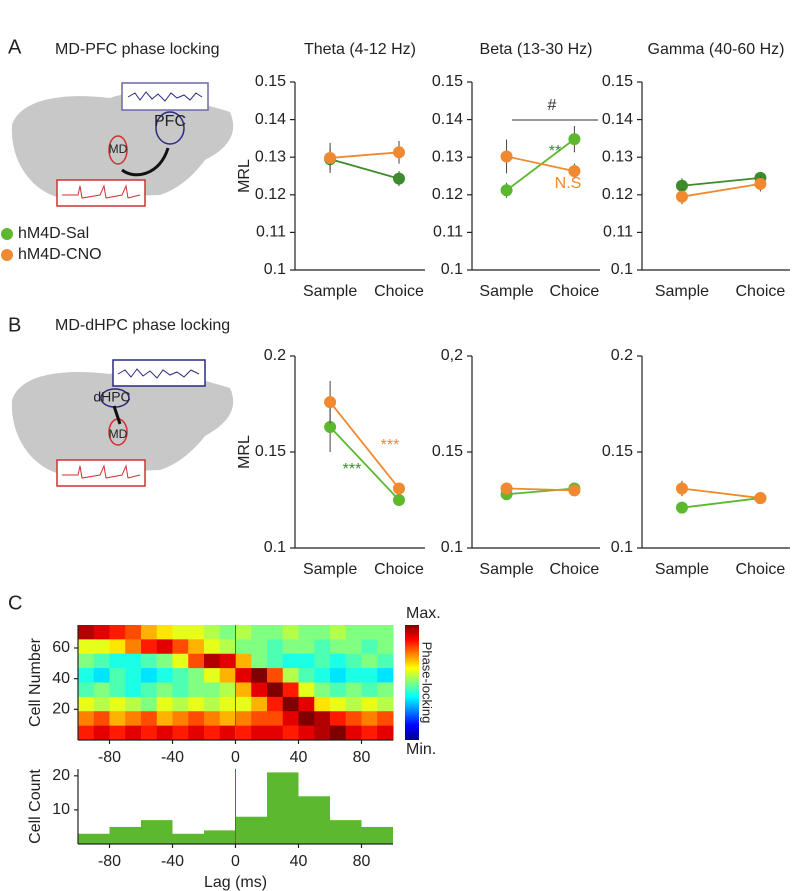 This screenshot has height=891, width=800. What do you see at coordinates (270, 119) in the screenshot?
I see `y-tick-label: 0.14` at bounding box center [270, 119].